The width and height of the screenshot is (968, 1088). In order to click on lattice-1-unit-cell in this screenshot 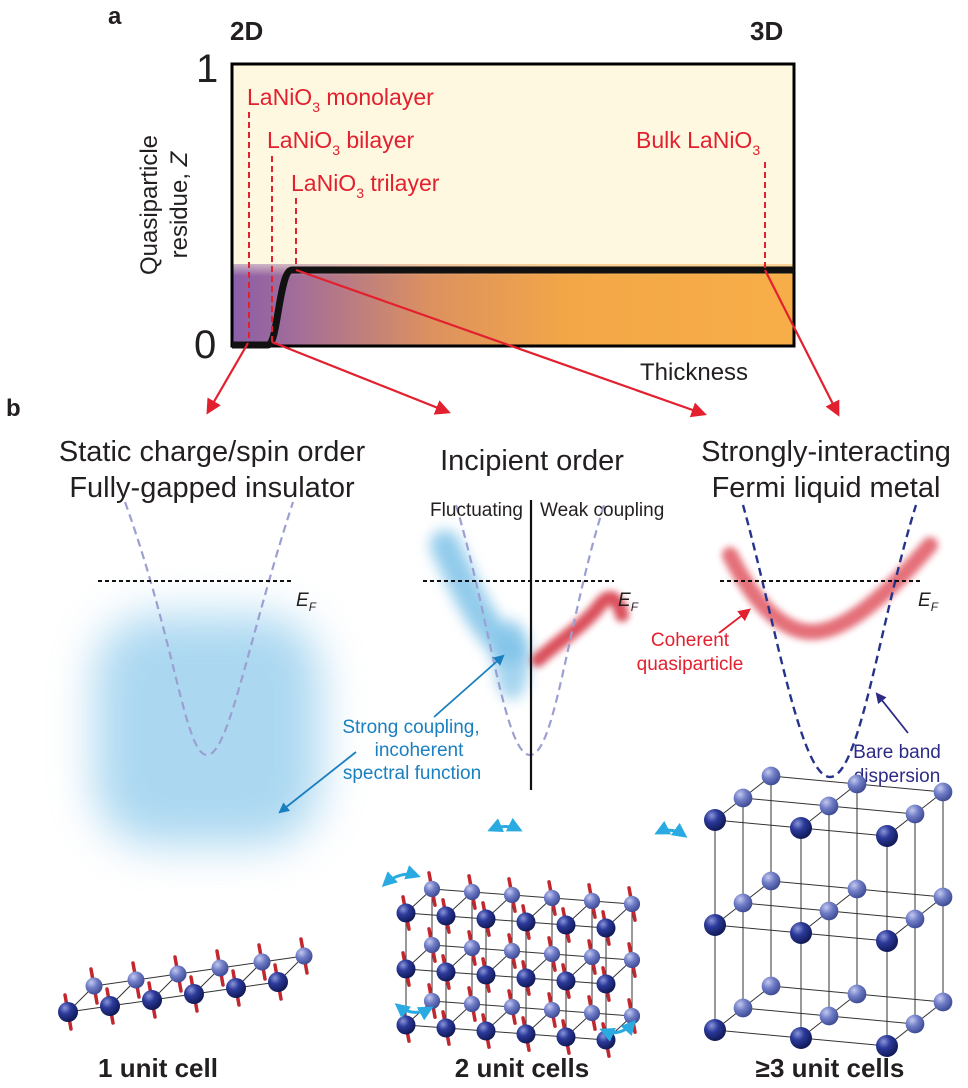, I will do `click(185, 984)`.